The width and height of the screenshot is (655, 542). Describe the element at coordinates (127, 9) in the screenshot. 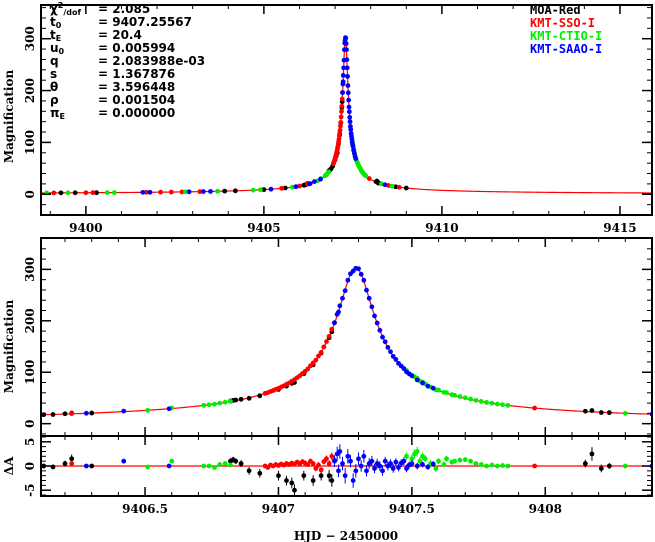

I see `parameter-row: χ2/dof = 2.085` at that location.